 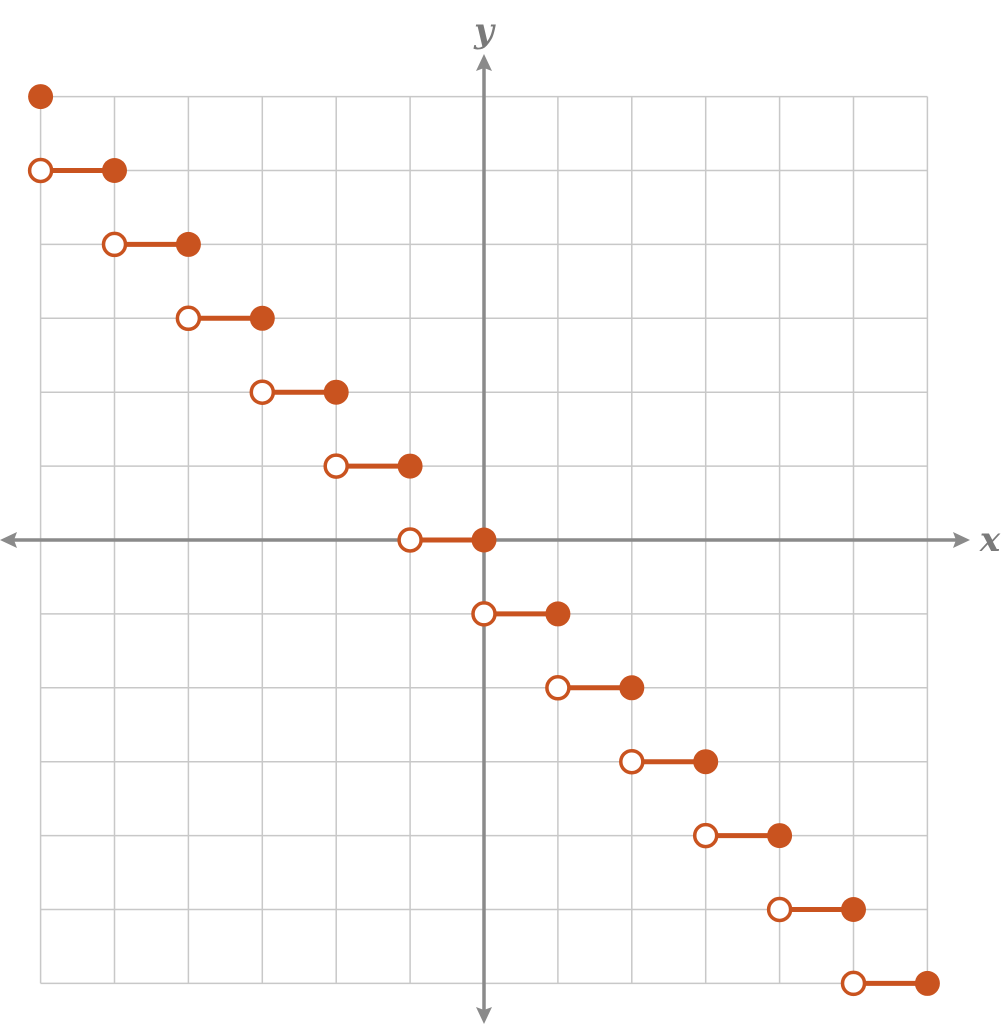 What do you see at coordinates (961, 540) in the screenshot?
I see `x-axis-arrow-right` at bounding box center [961, 540].